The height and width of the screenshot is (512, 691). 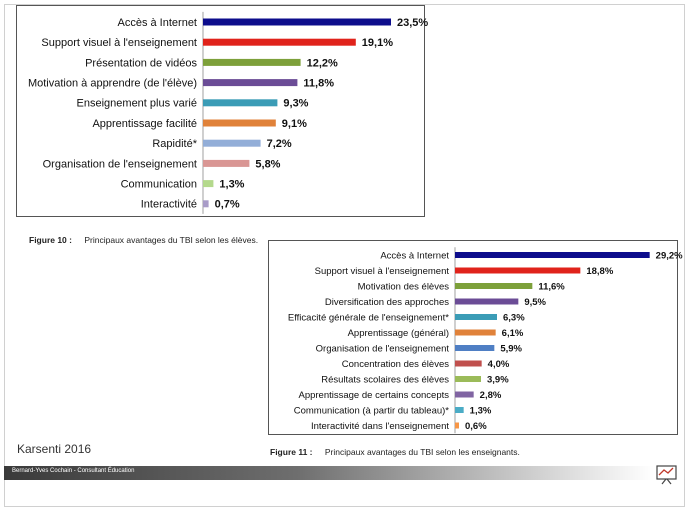 I want to click on eleves-value-label: 11,8%, so click(x=318, y=83).